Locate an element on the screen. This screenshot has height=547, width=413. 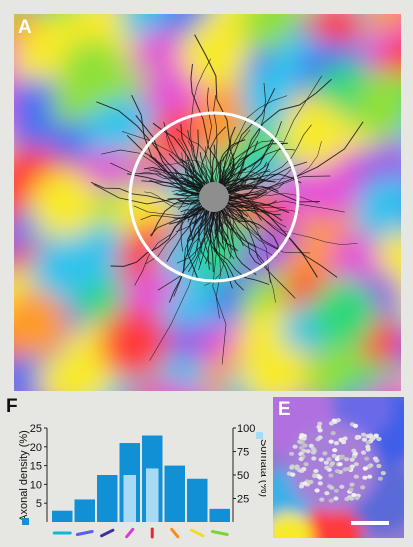
chart-ticks: 5 10 15 20 25 25 50 75 100 is located at coordinates (143, 466).